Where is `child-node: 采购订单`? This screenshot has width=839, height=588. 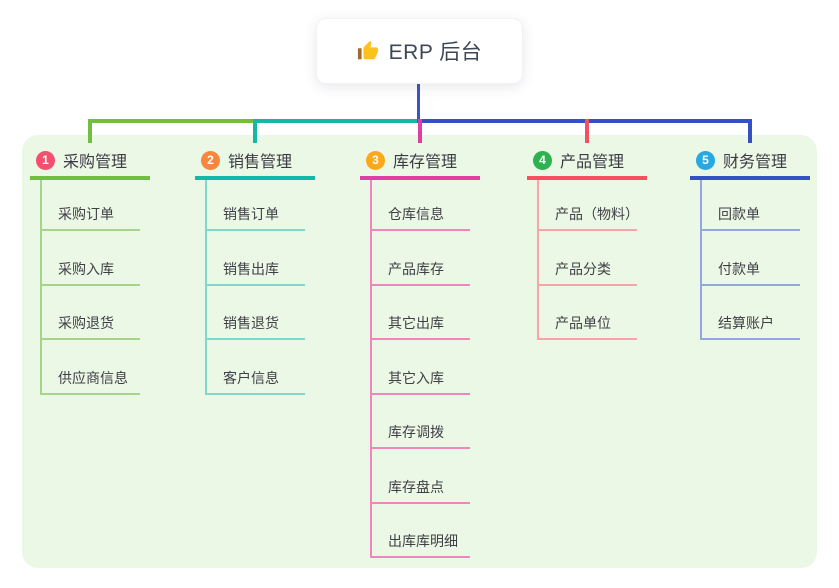
child-node: 采购订单 is located at coordinates (86, 214).